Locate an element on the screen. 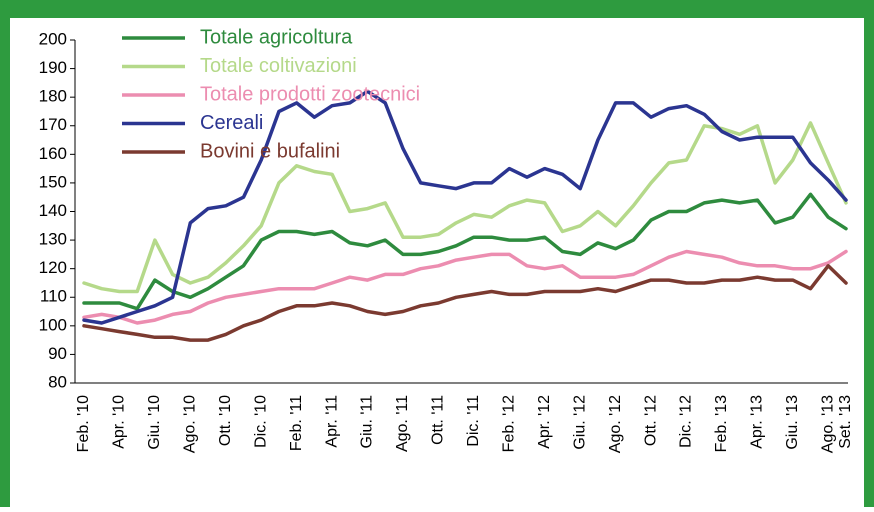  x-tick-label: Dic. '11 is located at coordinates (473, 421).